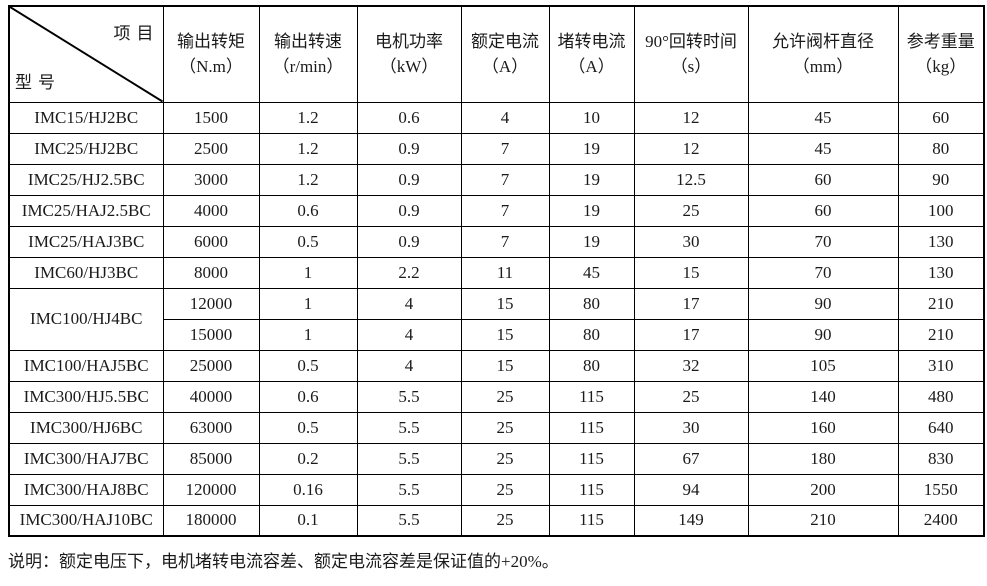 Image resolution: width=987 pixels, height=586 pixels. I want to click on value-cell: 1500, so click(211, 117).